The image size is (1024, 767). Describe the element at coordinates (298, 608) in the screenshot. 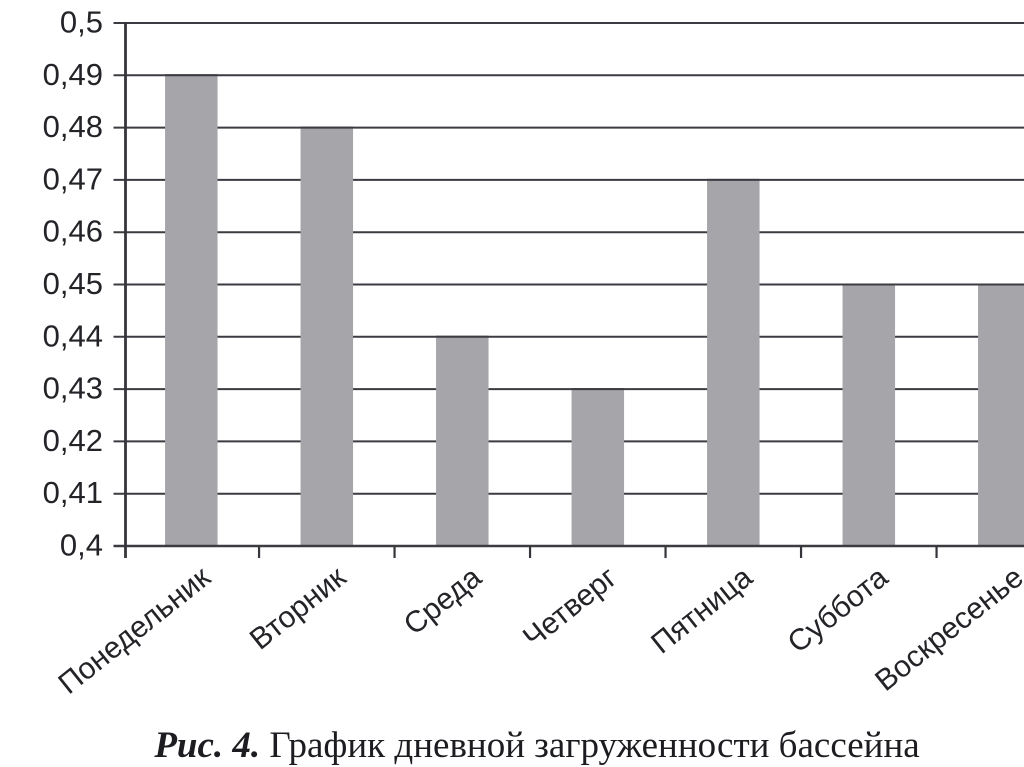

I see `x-category-label: Вторник` at that location.